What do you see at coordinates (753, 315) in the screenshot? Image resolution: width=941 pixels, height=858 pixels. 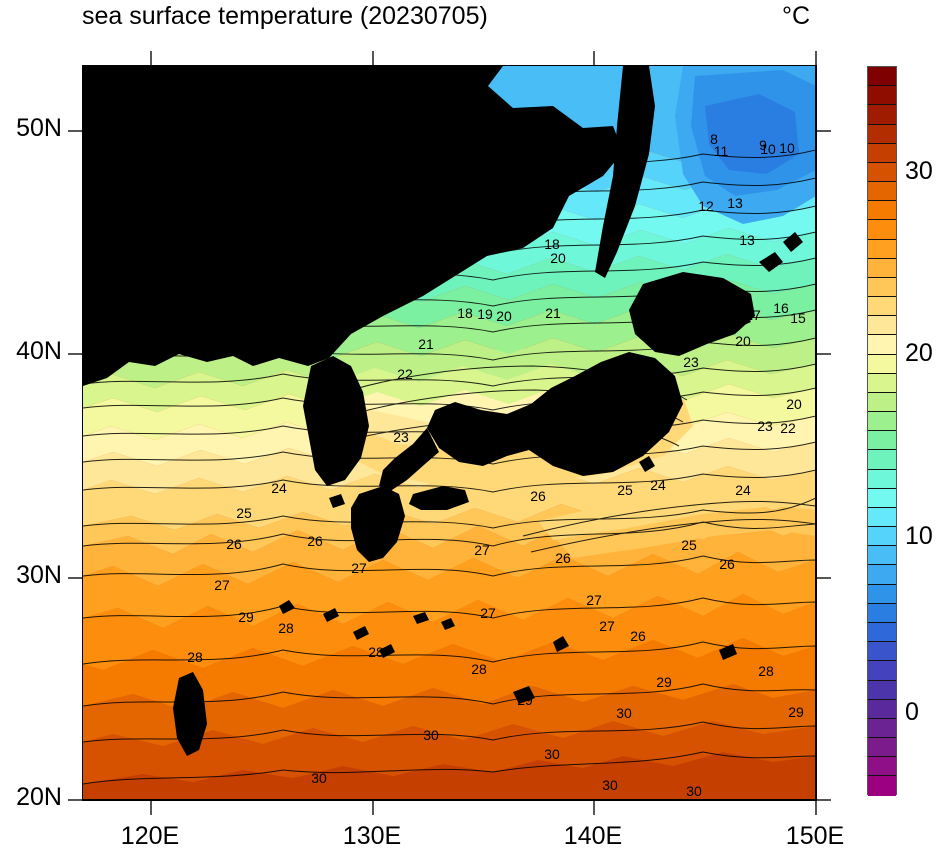 I see `contour-label: 17` at bounding box center [753, 315].